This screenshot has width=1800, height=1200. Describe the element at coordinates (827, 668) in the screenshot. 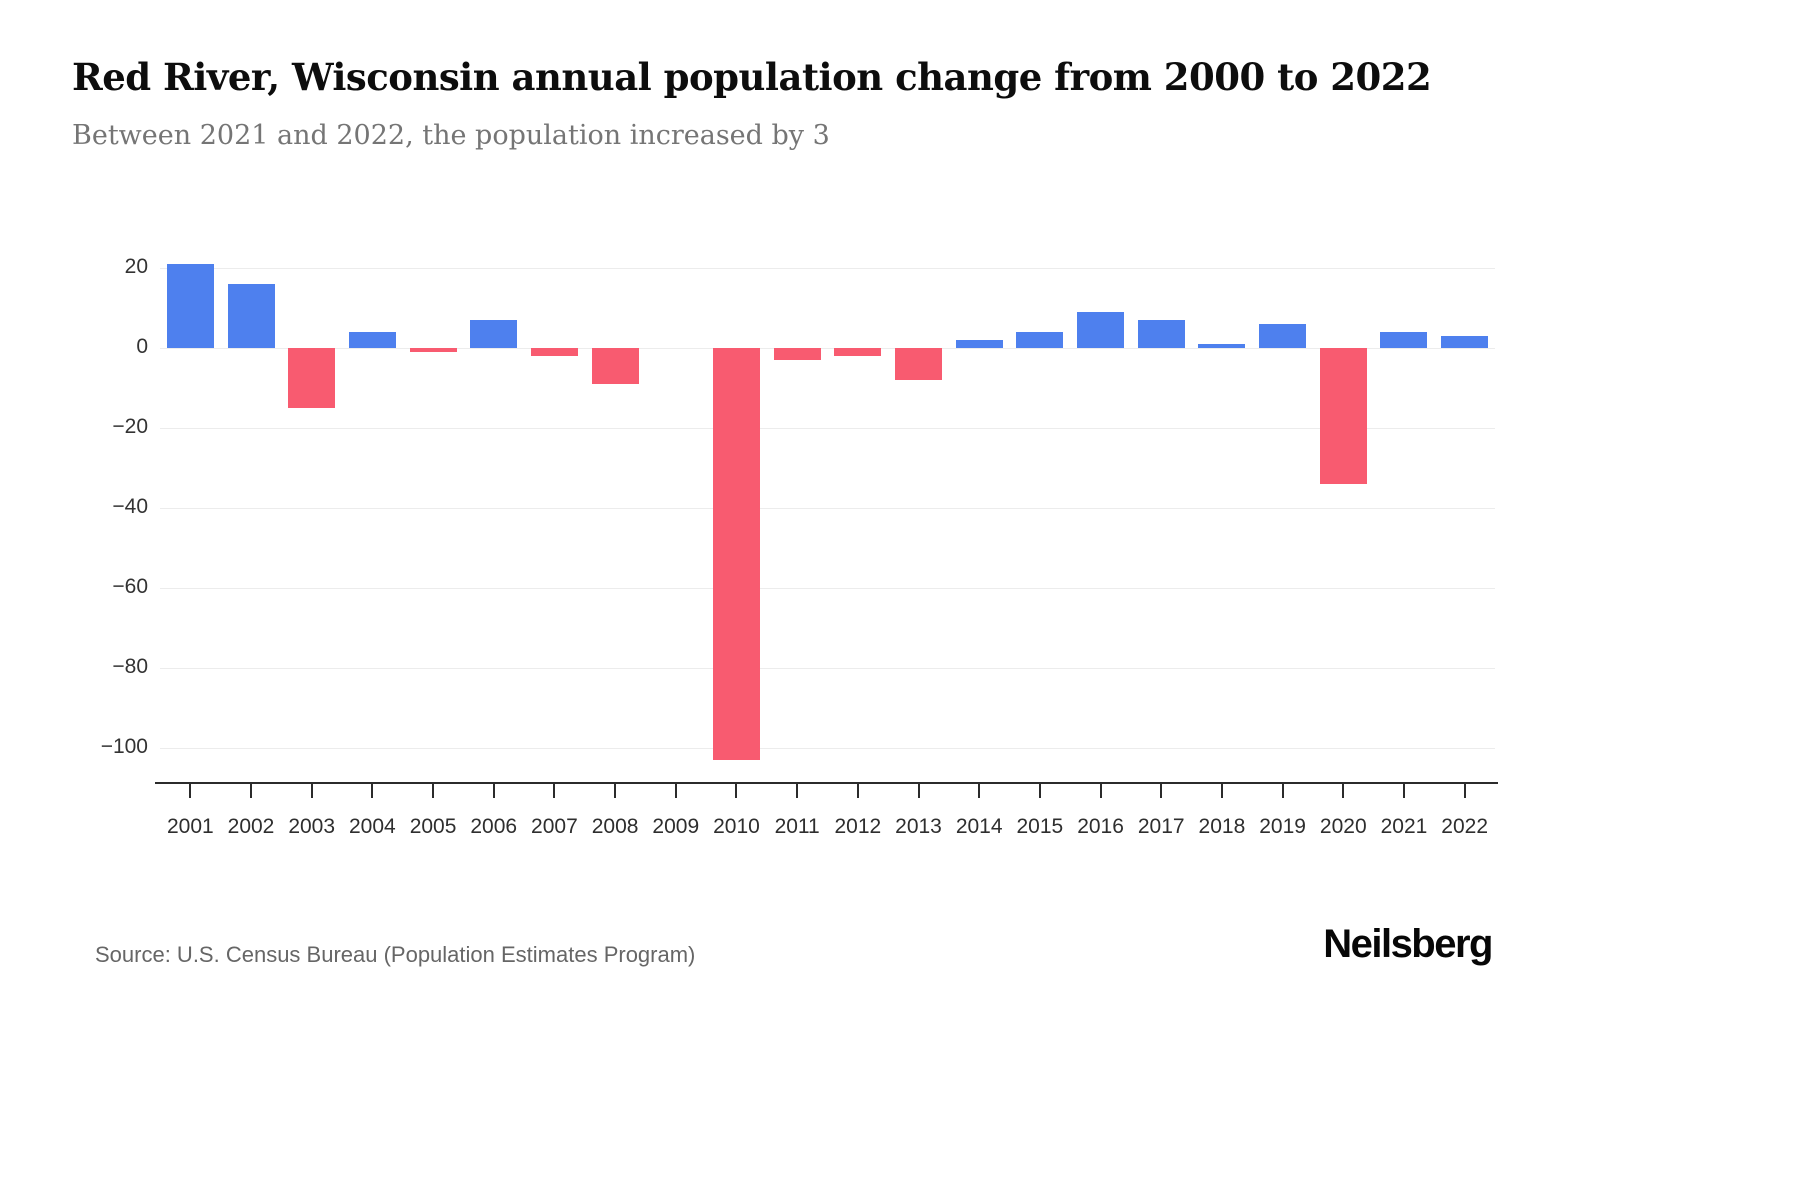

I see `gridline--80` at that location.